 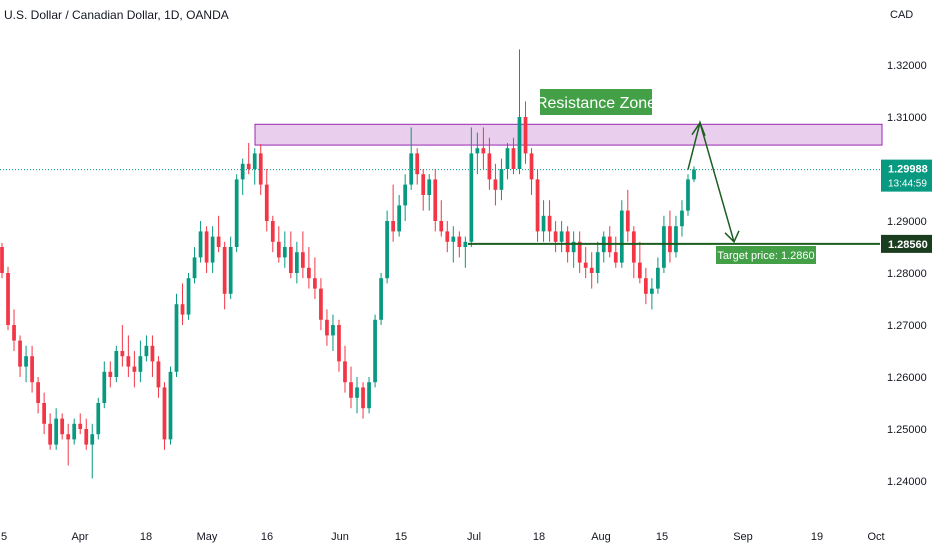 I want to click on countdown-value: 13:44:59, so click(x=907, y=184).